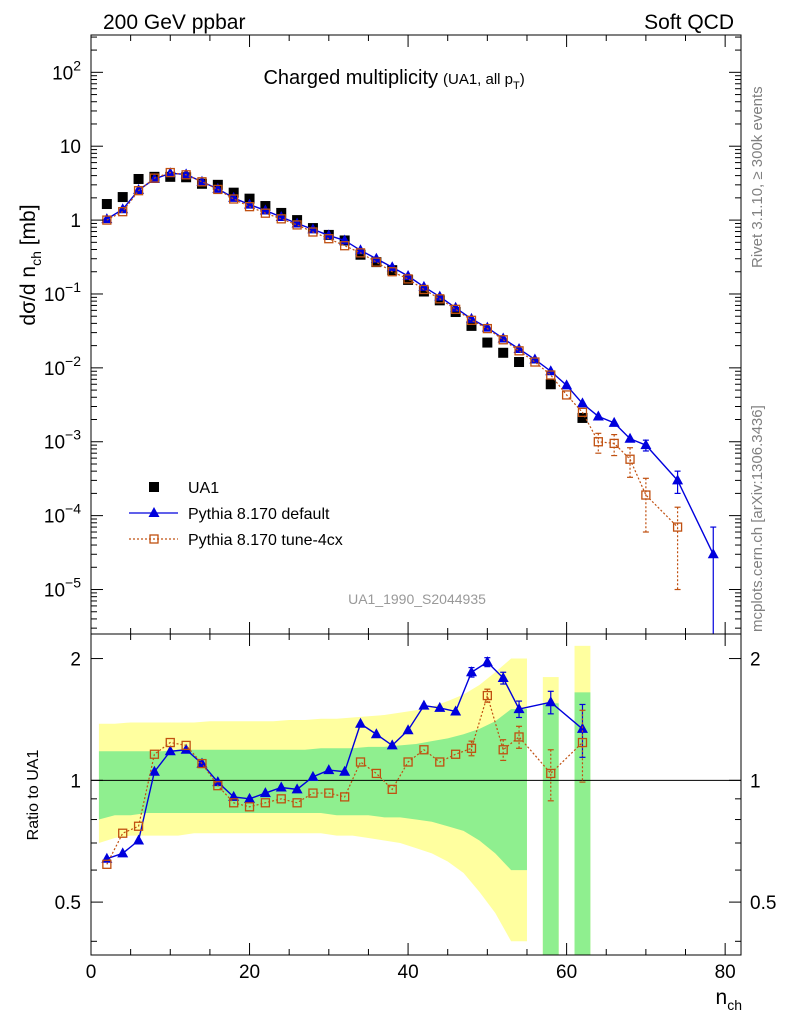  Describe the element at coordinates (763, 903) in the screenshot. I see `ratio-y-tick-label-right: 0.5` at that location.